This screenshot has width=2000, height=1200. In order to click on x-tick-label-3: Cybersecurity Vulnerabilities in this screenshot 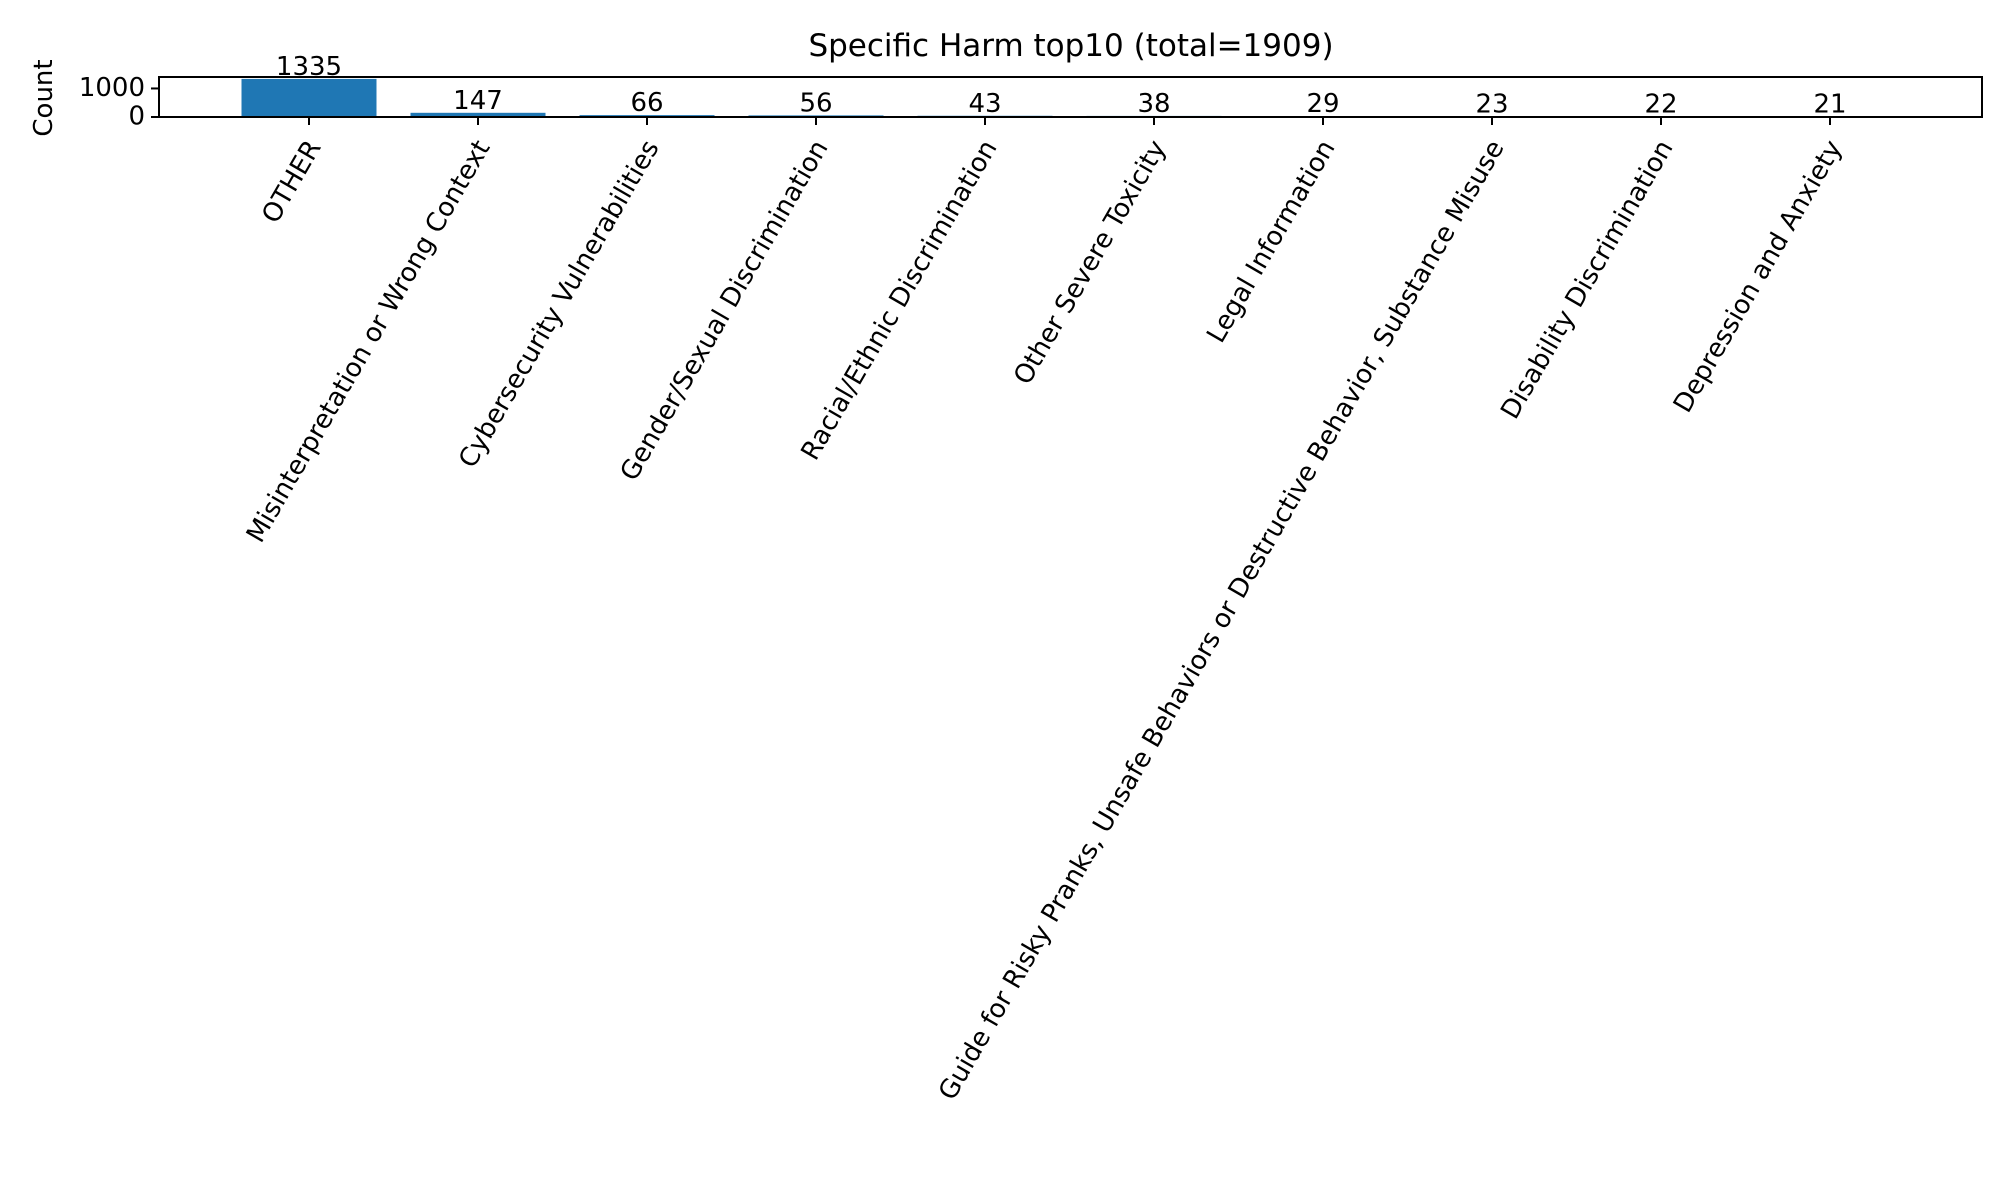, I will do `click(559, 304)`.